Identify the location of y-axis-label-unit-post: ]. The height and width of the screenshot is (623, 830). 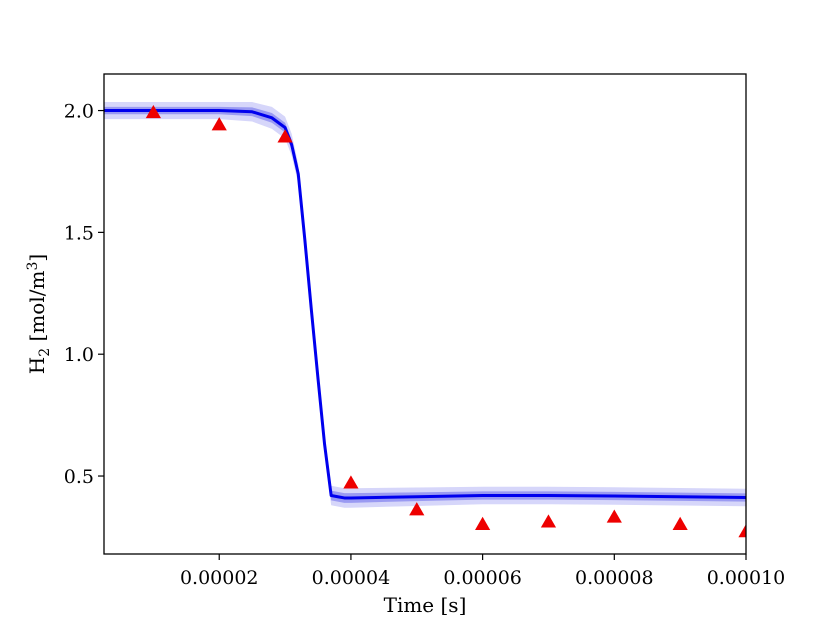
(37, 258).